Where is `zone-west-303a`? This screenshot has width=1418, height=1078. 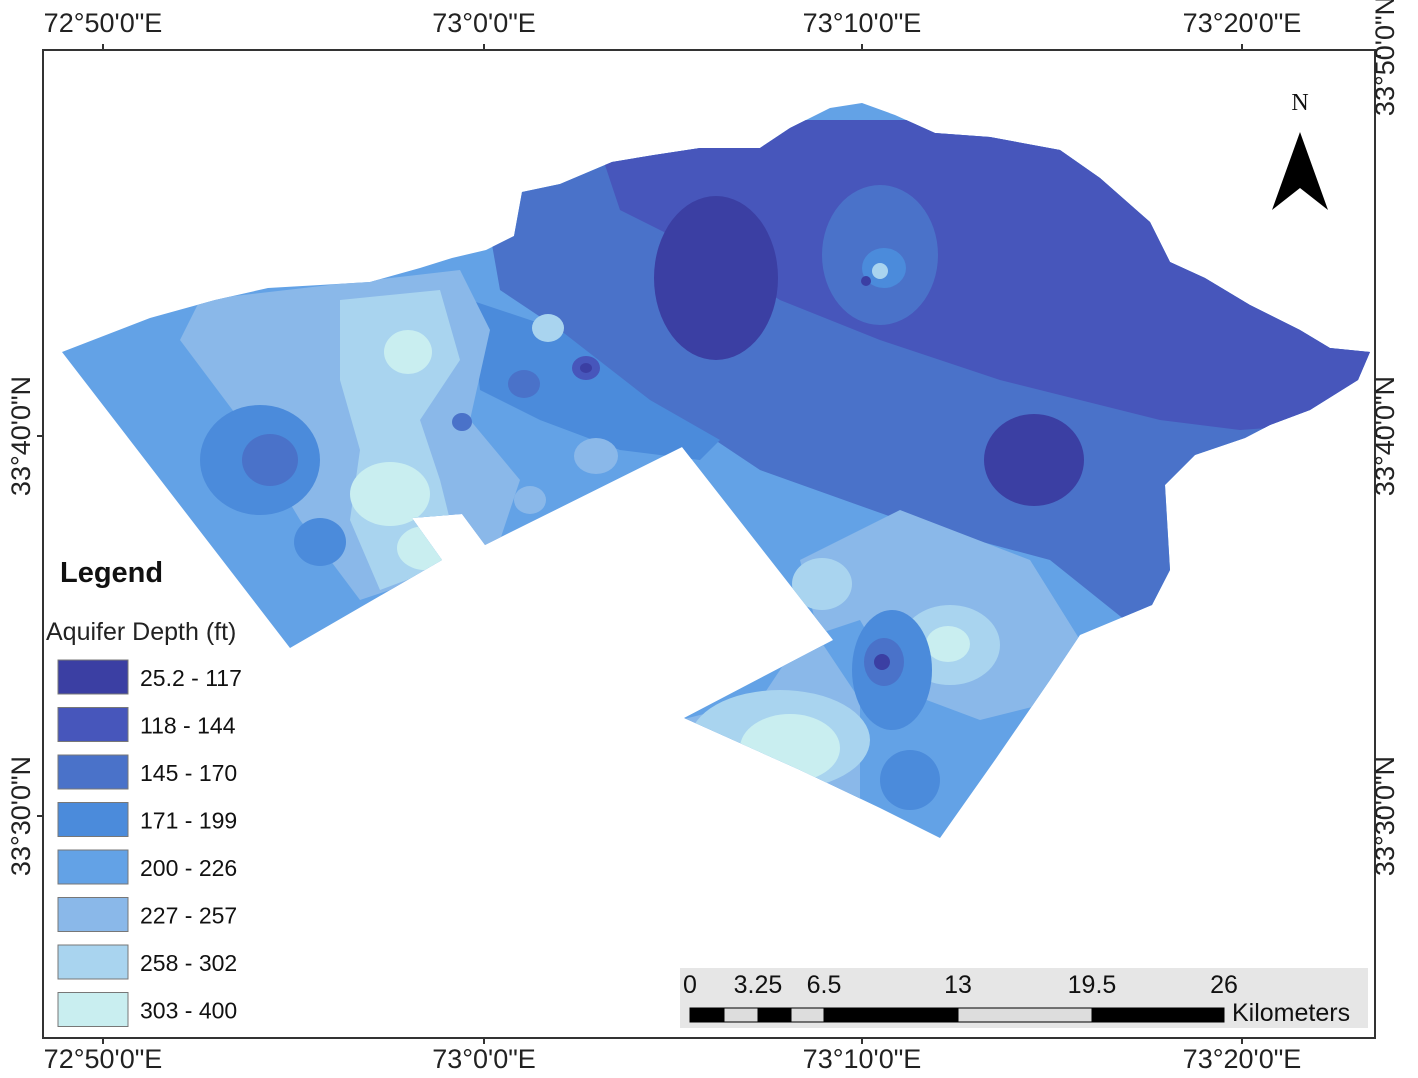
zone-west-303a is located at coordinates (408, 352).